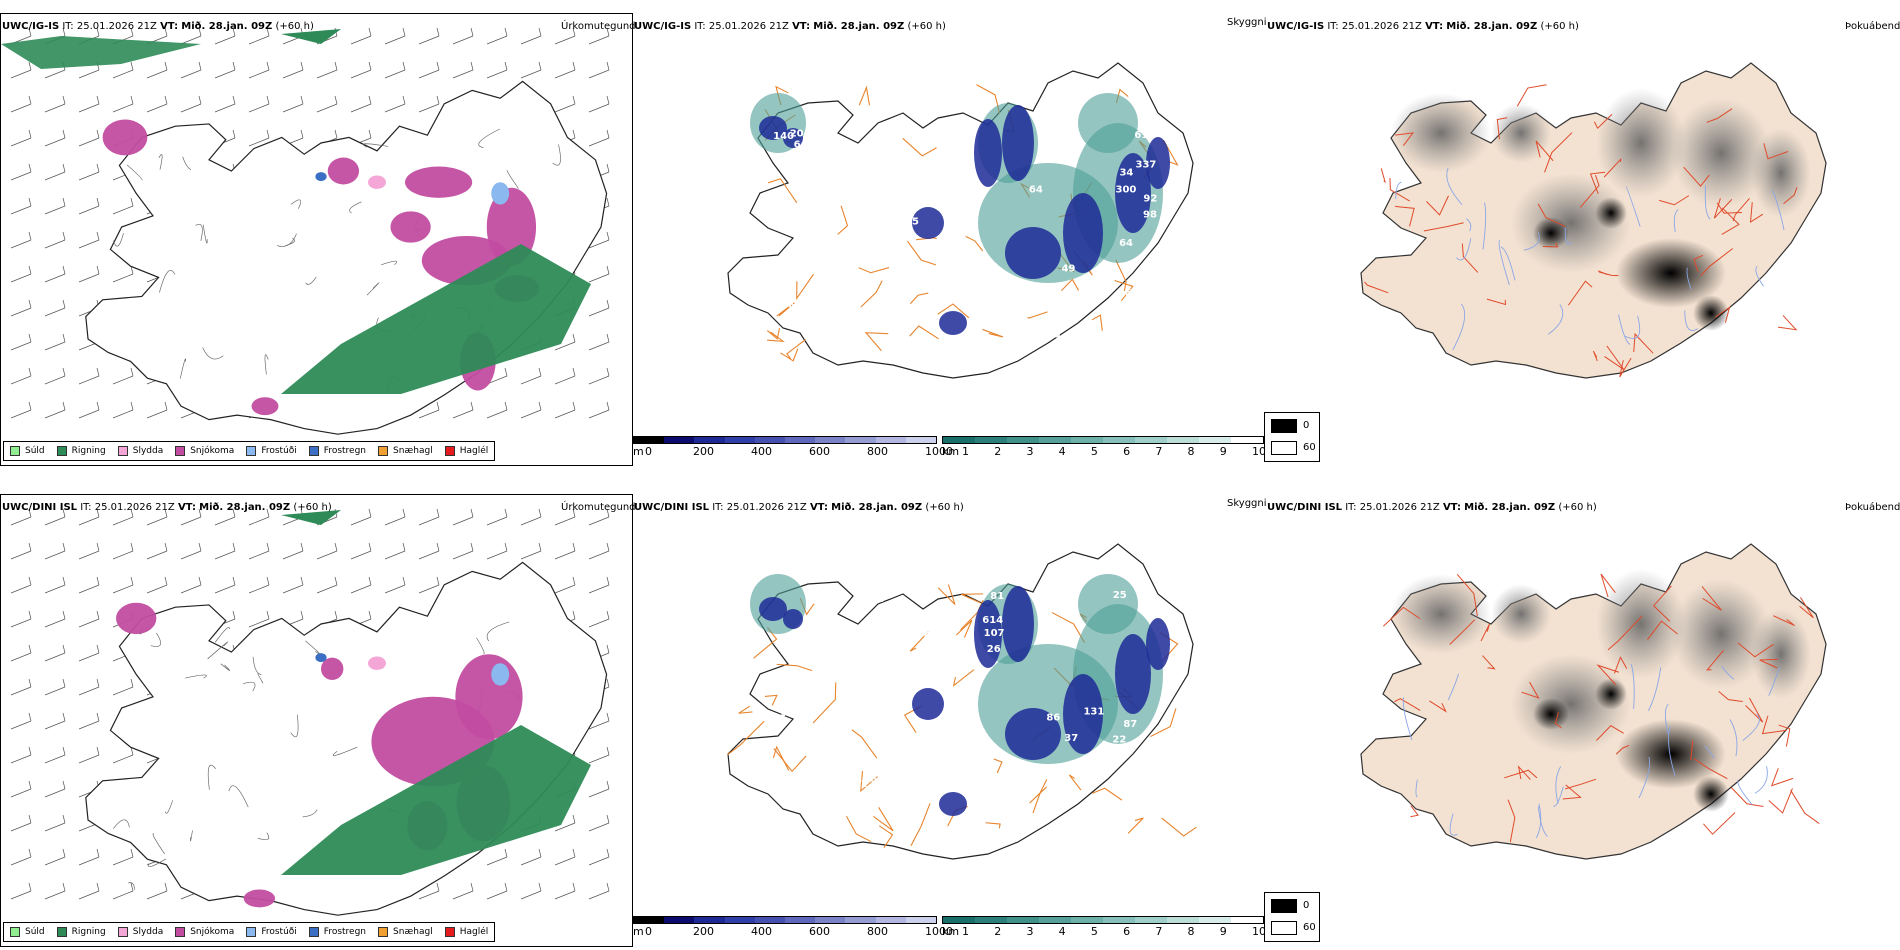 The image size is (1900, 950). Describe the element at coordinates (251, 451) in the screenshot. I see `precip-legend-swatch` at that location.